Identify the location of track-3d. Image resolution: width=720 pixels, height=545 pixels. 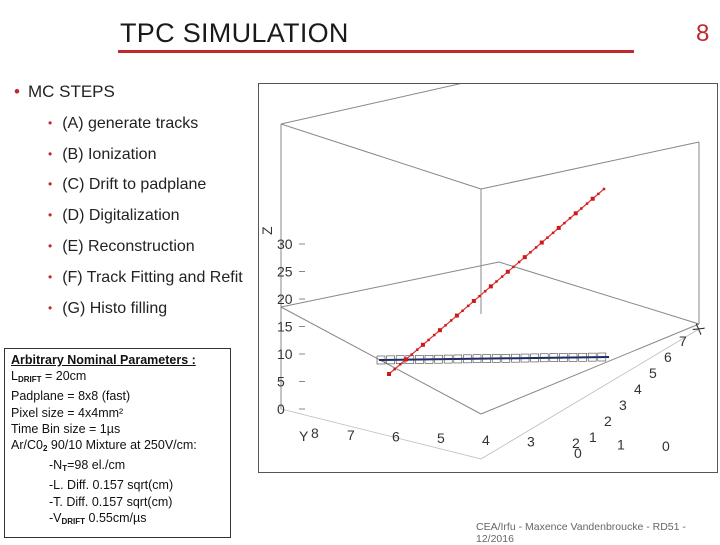
(496, 281).